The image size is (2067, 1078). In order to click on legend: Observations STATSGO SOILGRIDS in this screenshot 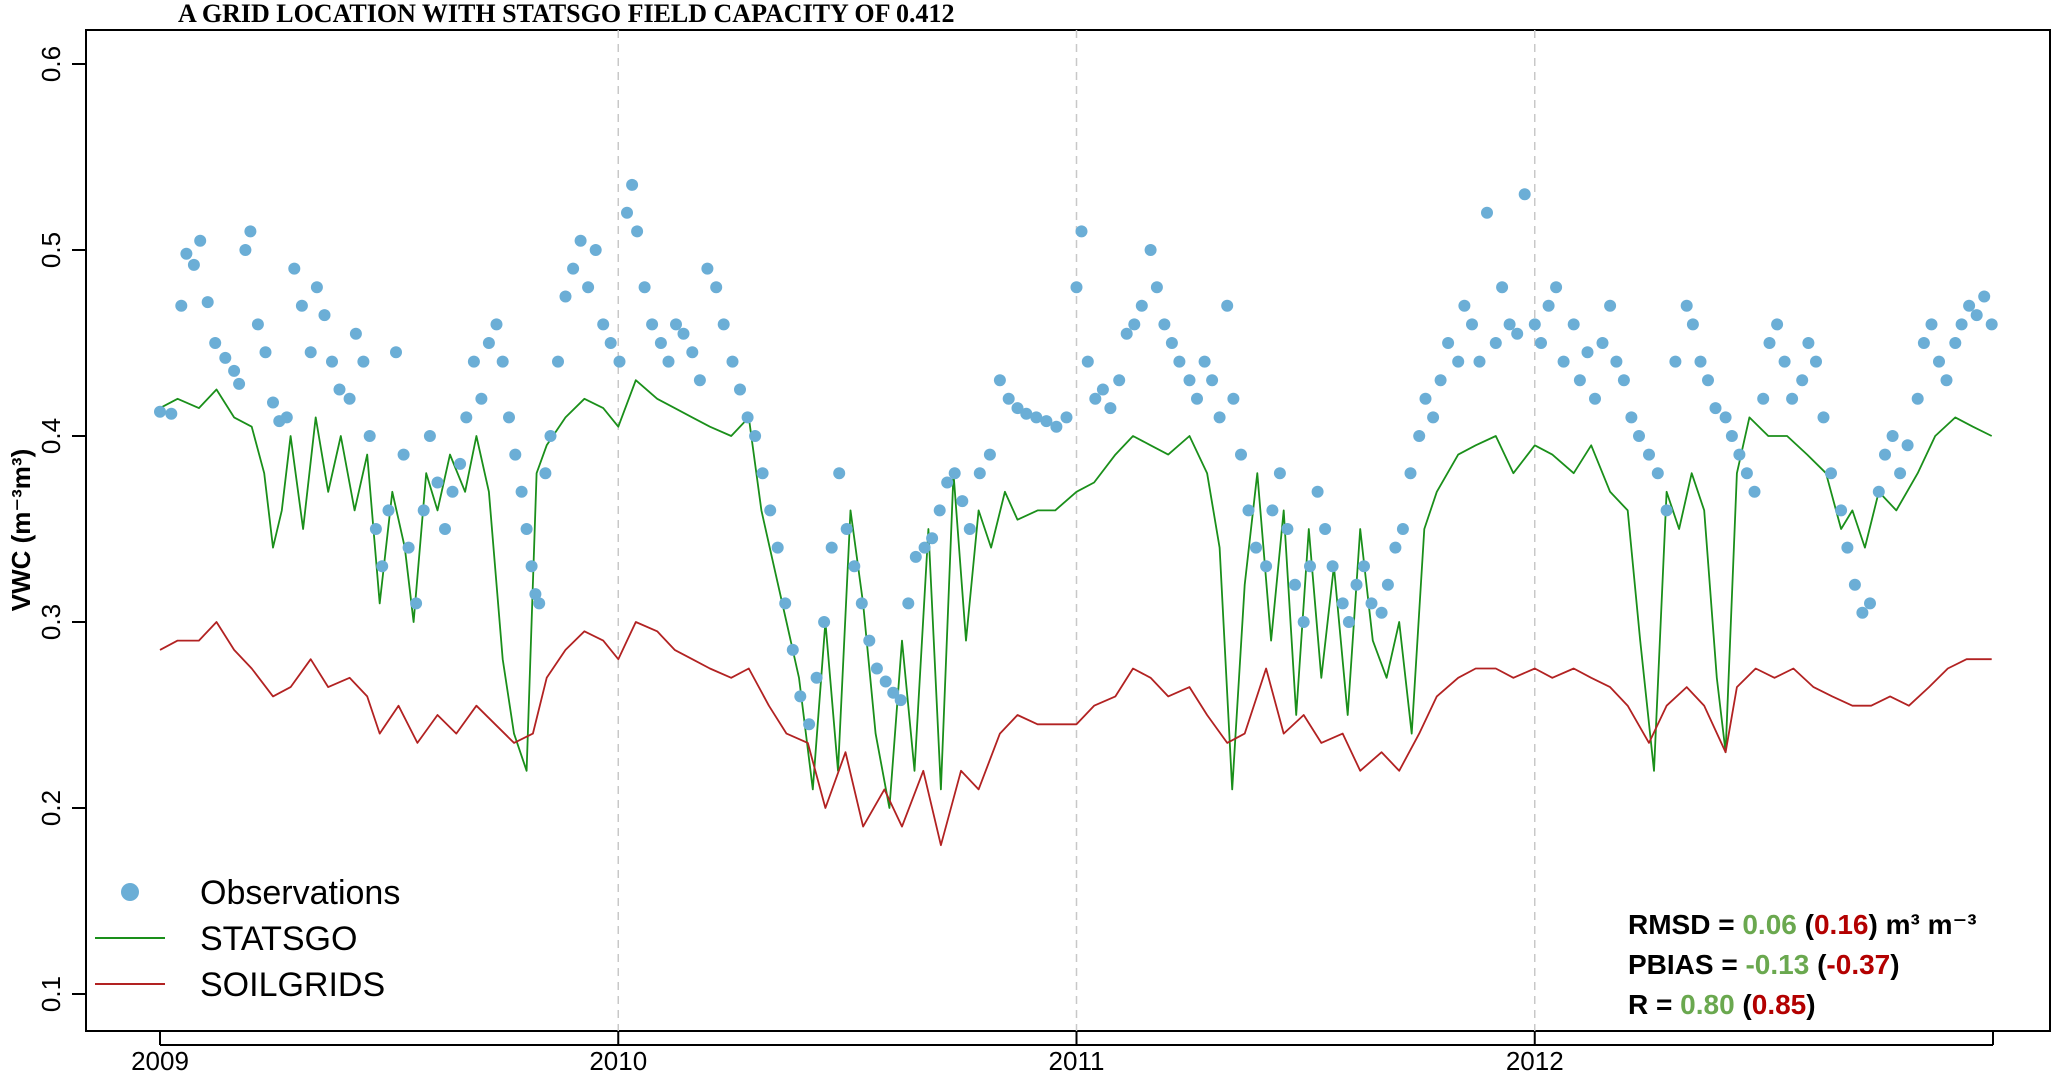, I will do `click(247, 939)`.